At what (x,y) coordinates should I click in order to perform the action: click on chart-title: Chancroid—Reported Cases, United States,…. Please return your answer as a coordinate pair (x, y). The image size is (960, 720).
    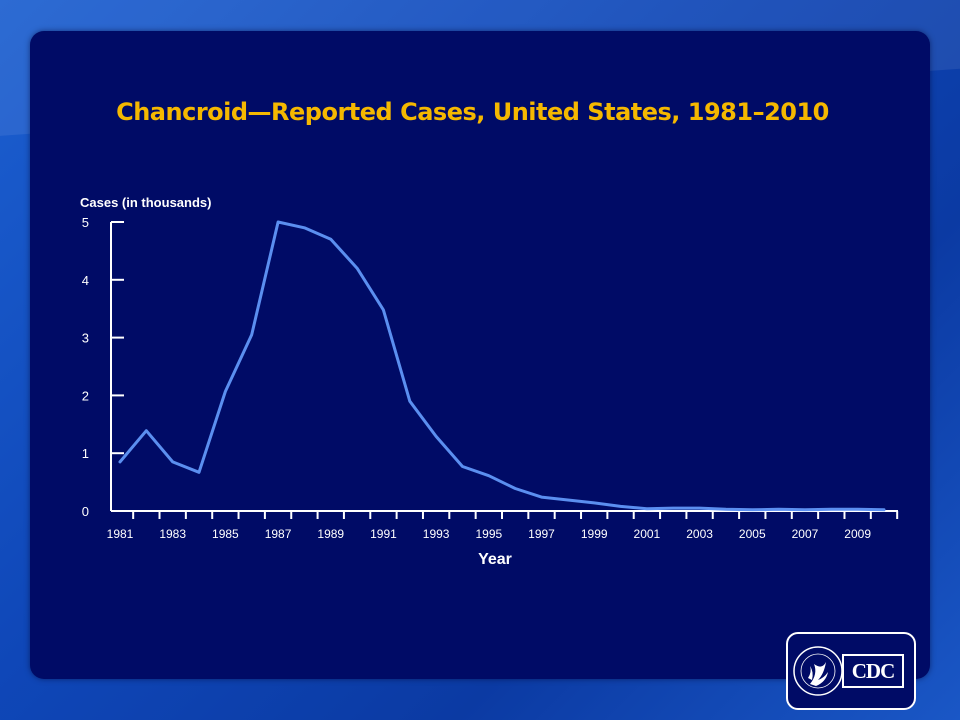
    Looking at the image, I should click on (472, 112).